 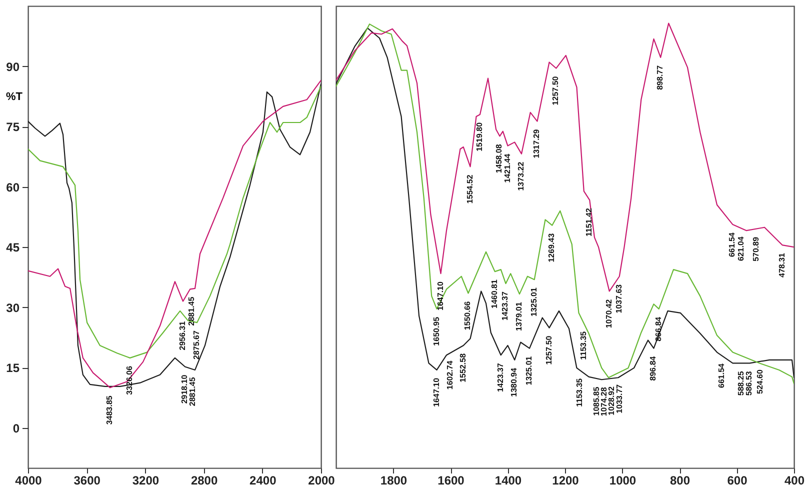 What do you see at coordinates (185, 389) in the screenshot?
I see `annotation: 2918.10` at bounding box center [185, 389].